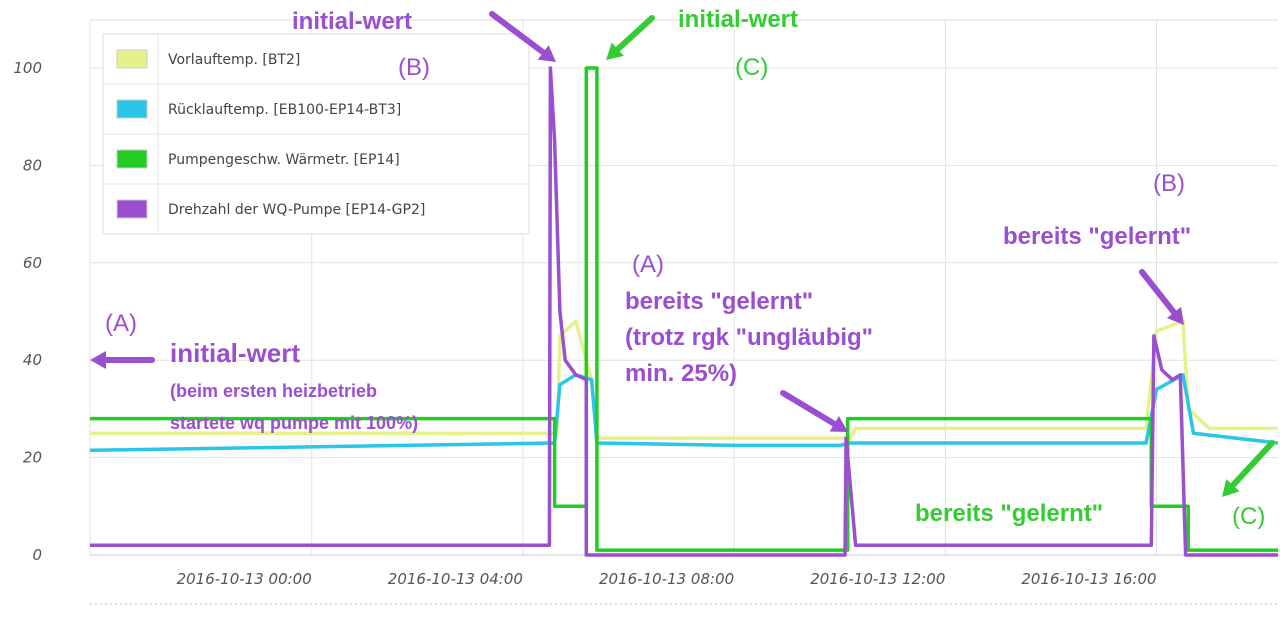 The width and height of the screenshot is (1280, 617). What do you see at coordinates (681, 373) in the screenshot?
I see `annotation-text: min. 25%)` at bounding box center [681, 373].